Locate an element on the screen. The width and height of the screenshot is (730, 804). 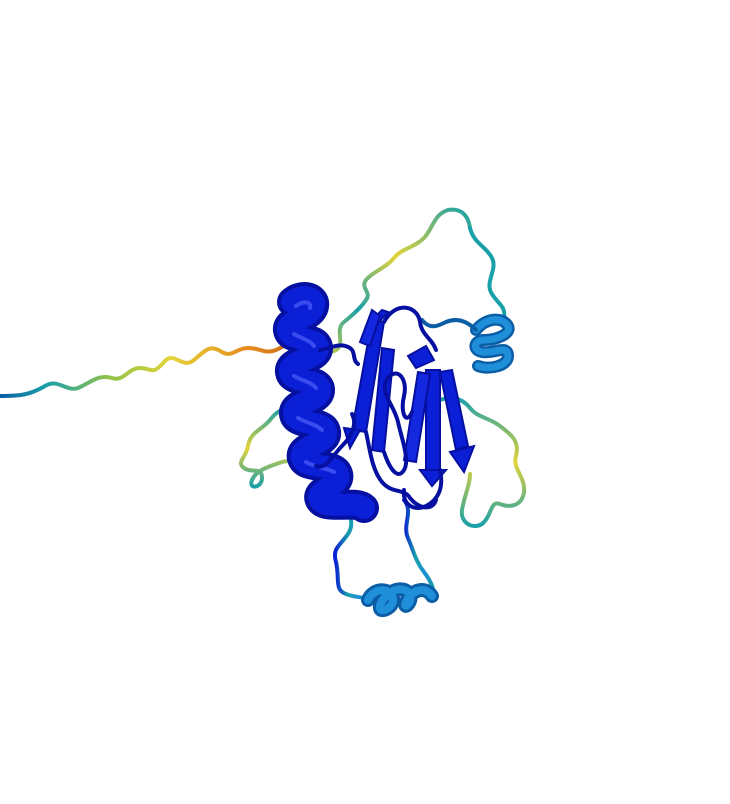
beta-sheet-right is located at coordinates (439, 416).